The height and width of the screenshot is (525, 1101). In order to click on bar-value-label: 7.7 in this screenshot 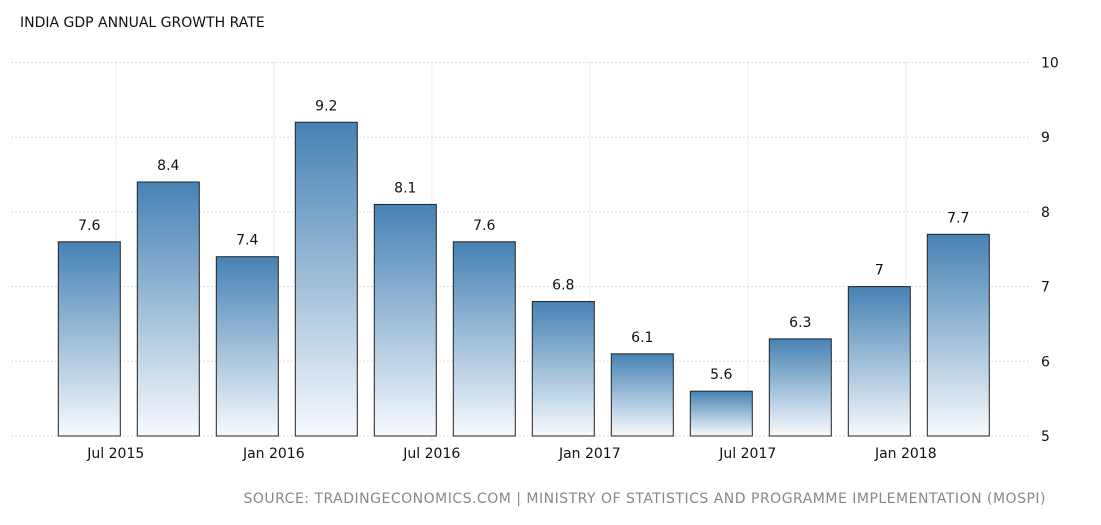, I will do `click(958, 218)`.